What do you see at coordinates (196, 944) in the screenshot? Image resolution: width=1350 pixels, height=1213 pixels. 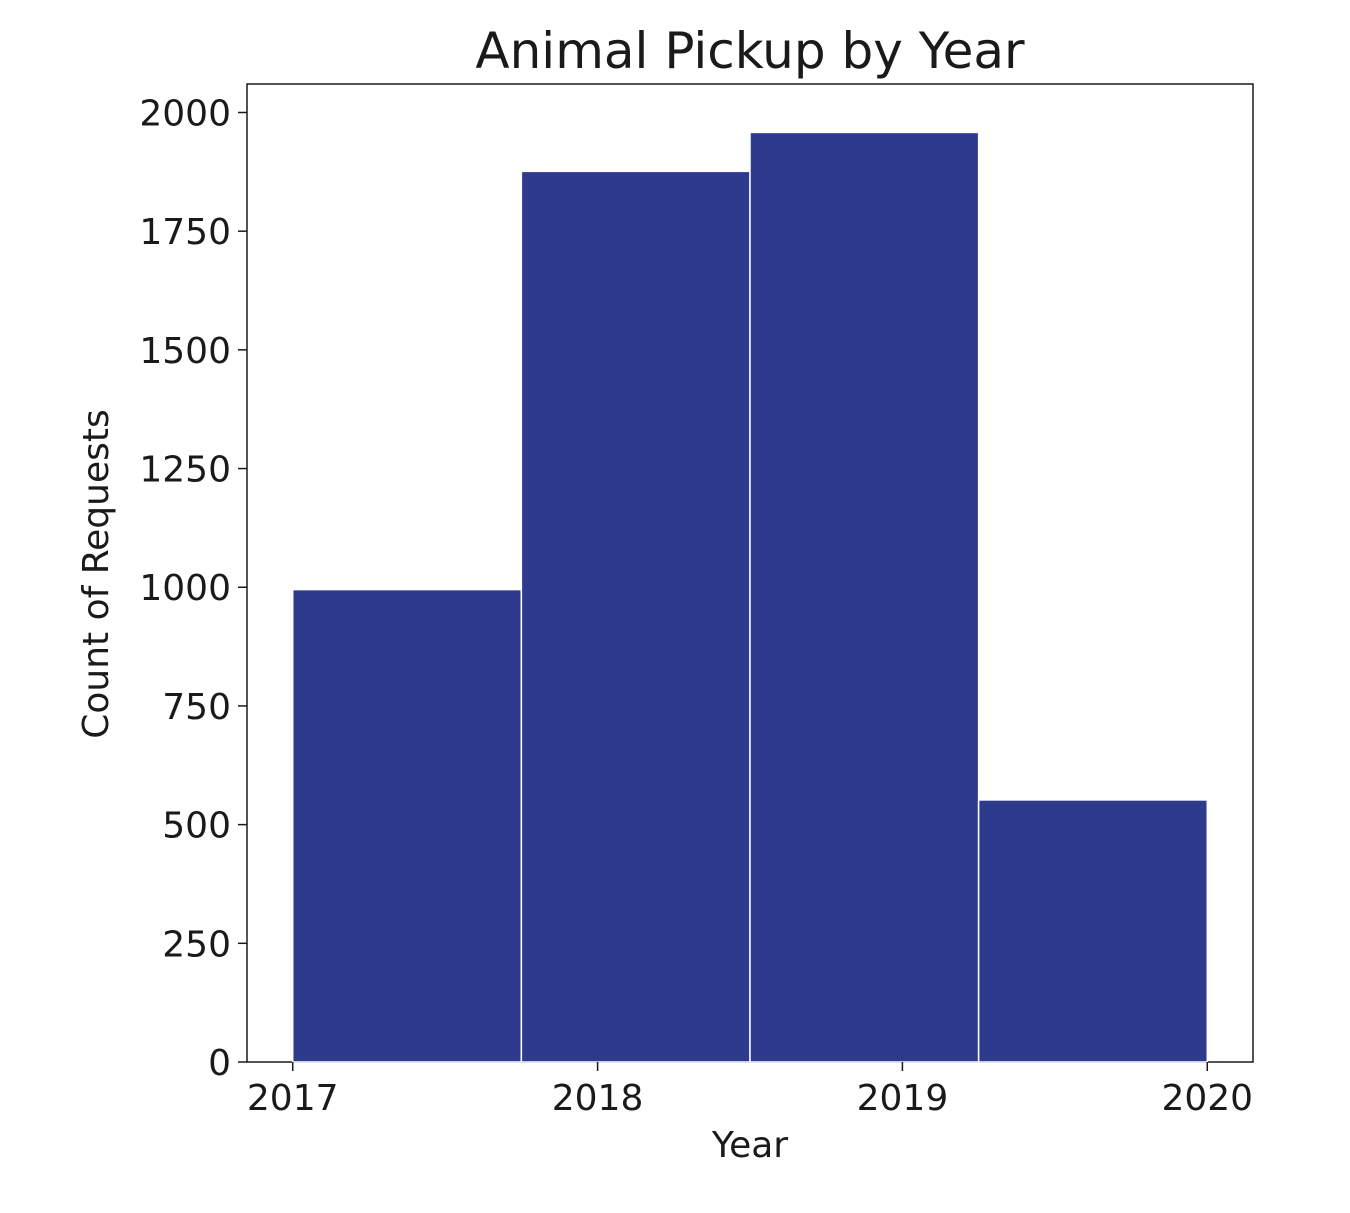 I see `y-tick-label: 250` at bounding box center [196, 944].